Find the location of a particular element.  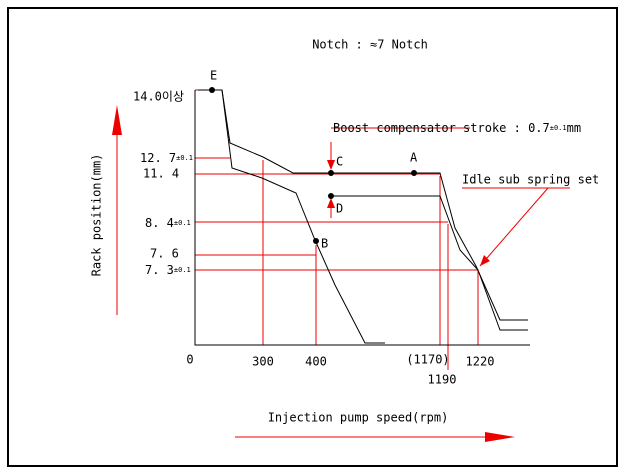

x-label: 300 is located at coordinates (263, 362).